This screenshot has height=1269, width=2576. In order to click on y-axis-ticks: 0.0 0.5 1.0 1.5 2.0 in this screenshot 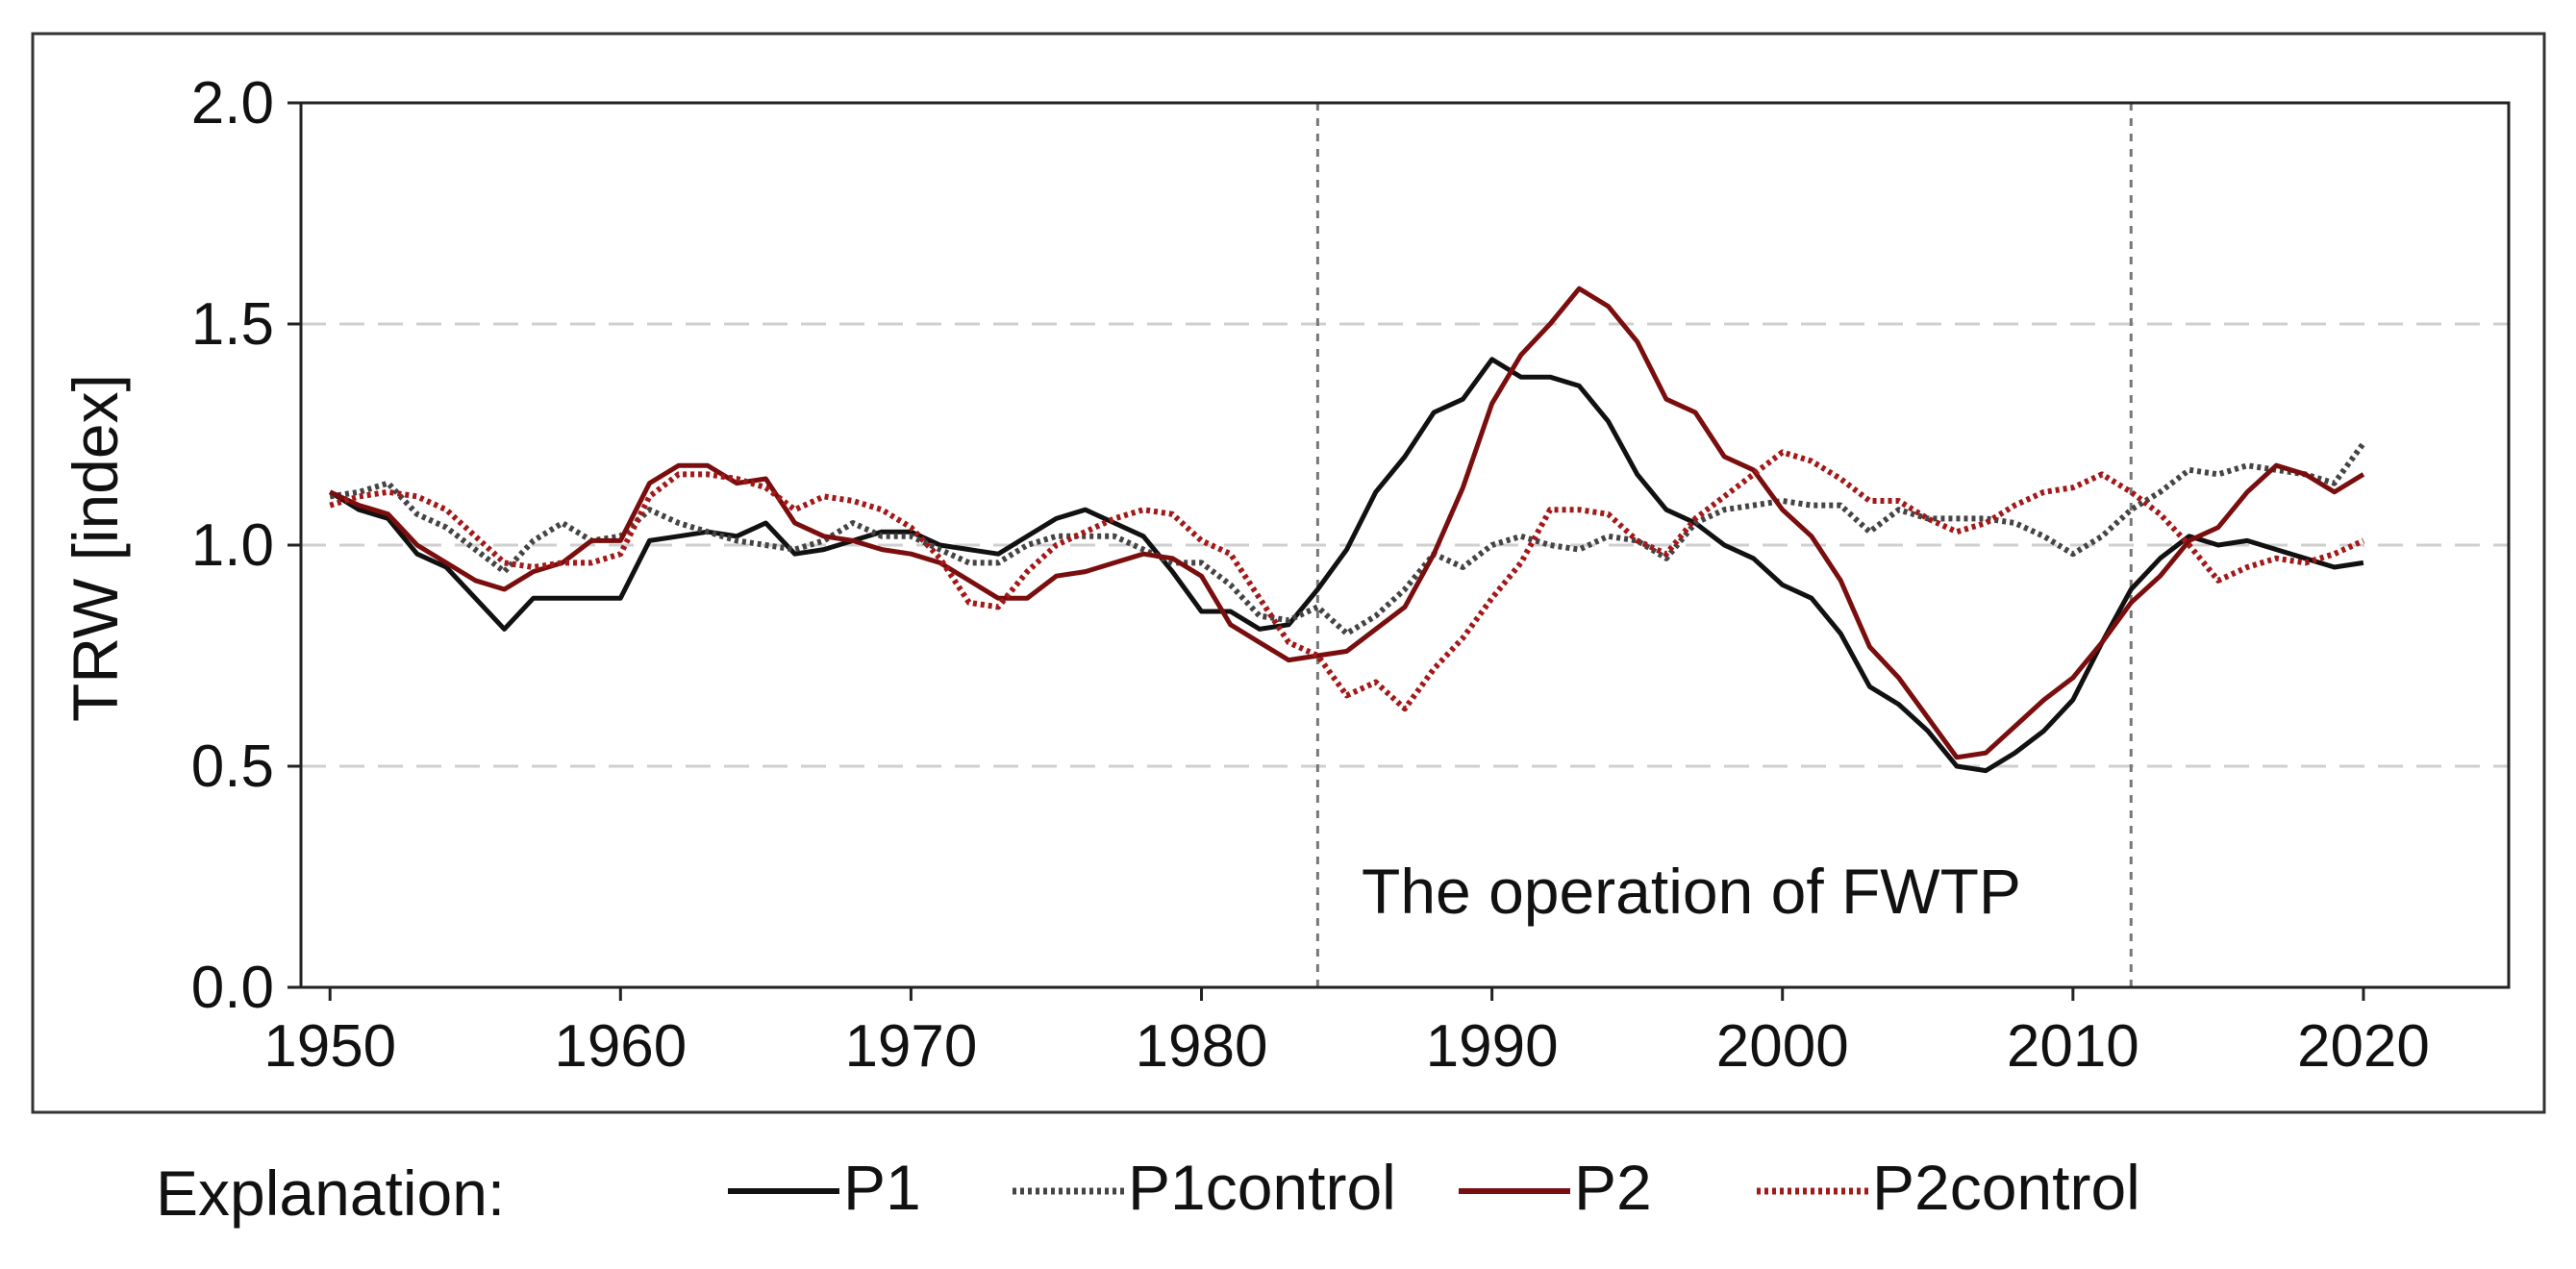, I will do `click(246, 545)`.